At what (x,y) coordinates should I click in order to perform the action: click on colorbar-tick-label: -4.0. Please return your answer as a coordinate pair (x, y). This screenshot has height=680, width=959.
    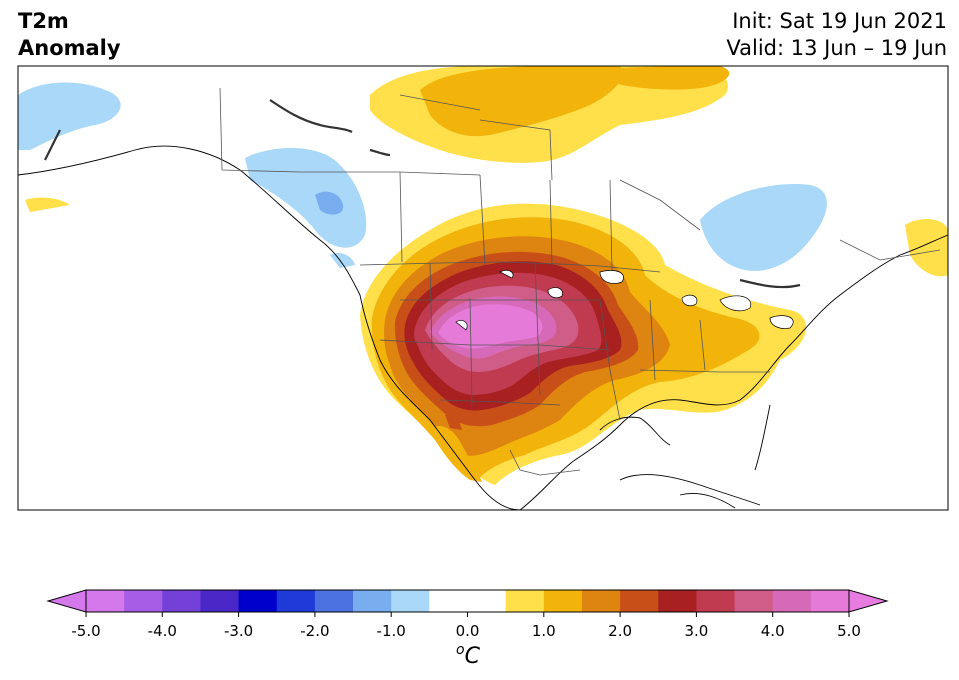
    Looking at the image, I should click on (162, 631).